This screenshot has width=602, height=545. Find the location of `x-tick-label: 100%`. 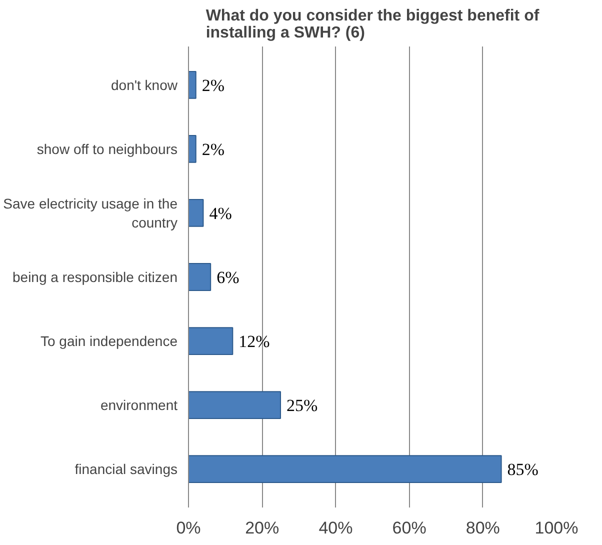

x-tick-label: 100% is located at coordinates (556, 528).